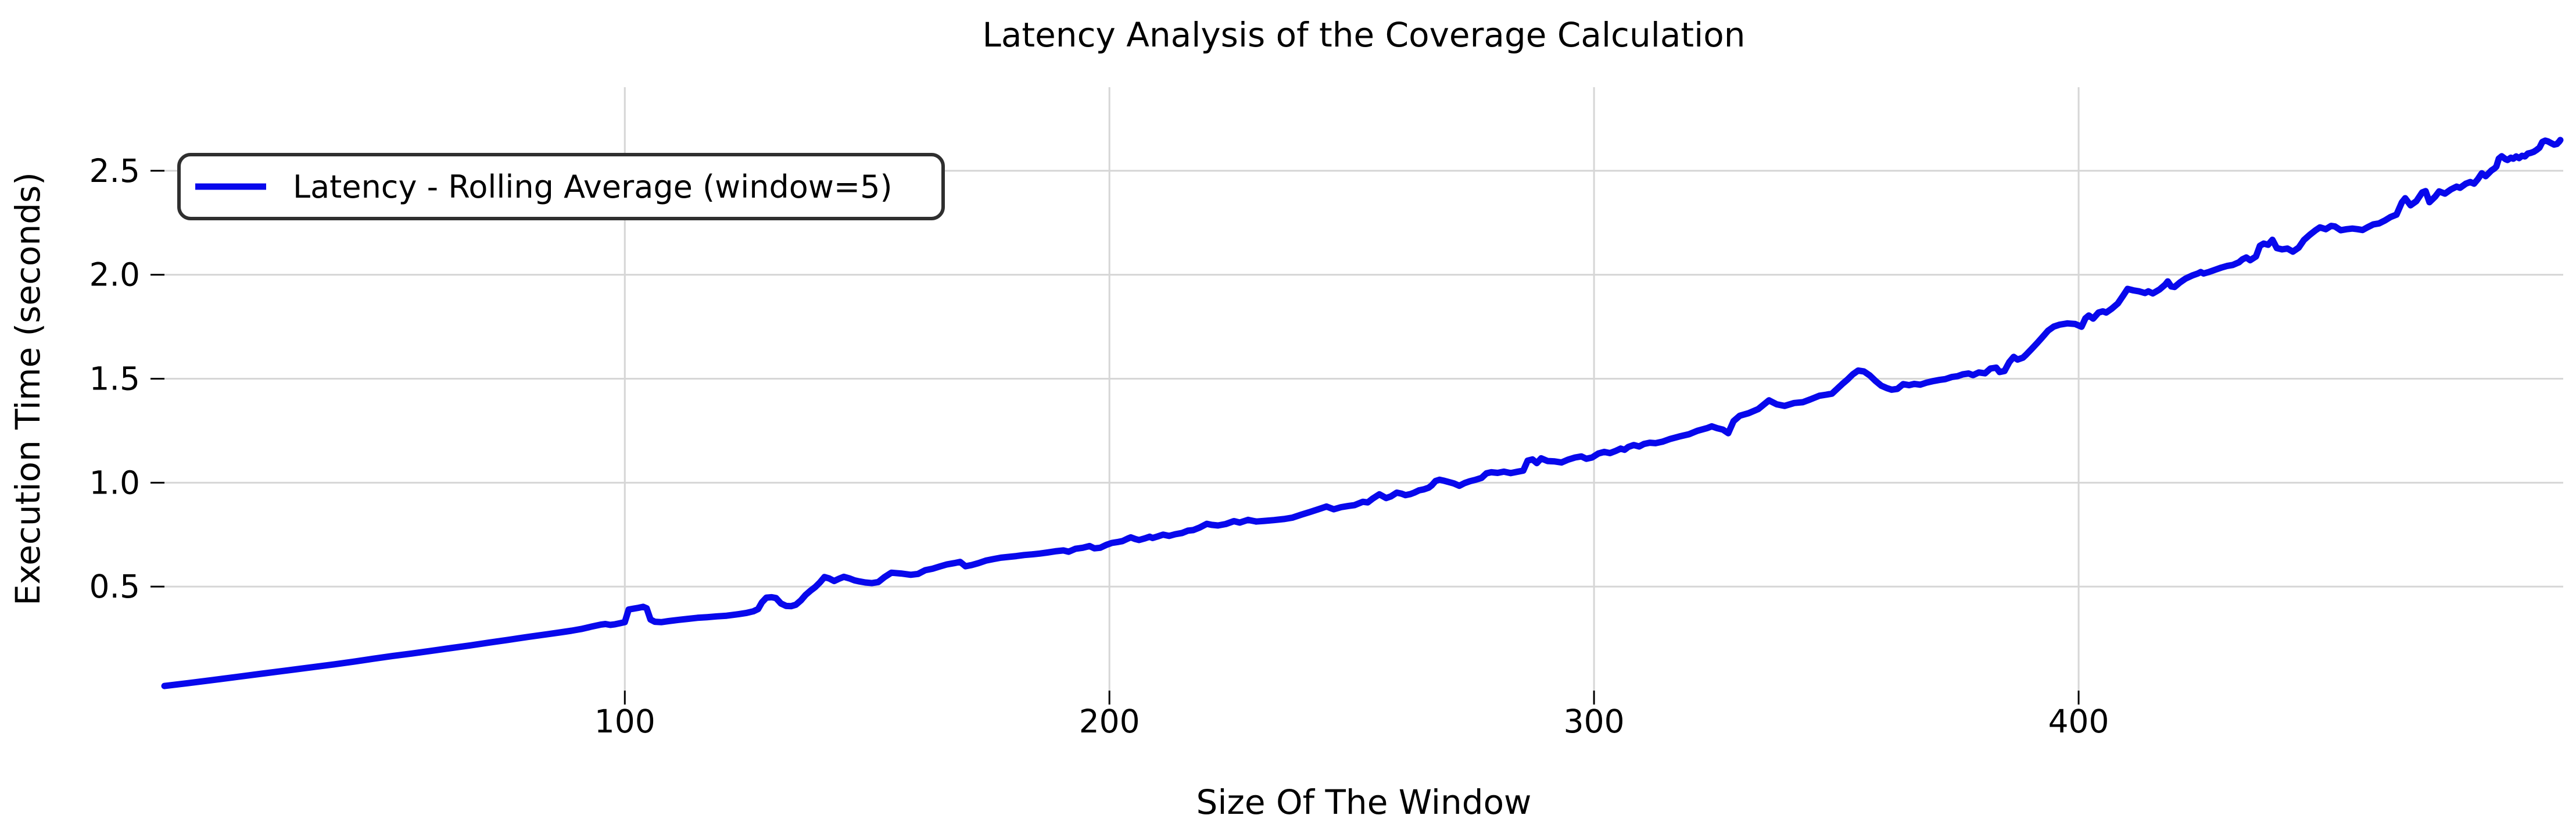  What do you see at coordinates (114, 171) in the screenshot?
I see `y-tick-label: 2.5` at bounding box center [114, 171].